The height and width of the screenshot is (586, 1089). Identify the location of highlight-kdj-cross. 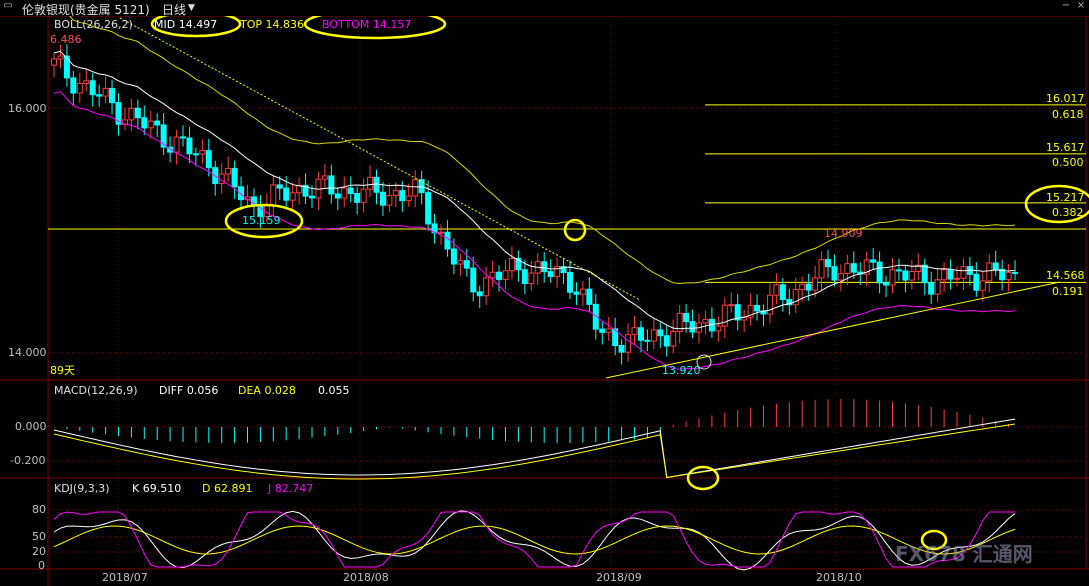
(934, 540).